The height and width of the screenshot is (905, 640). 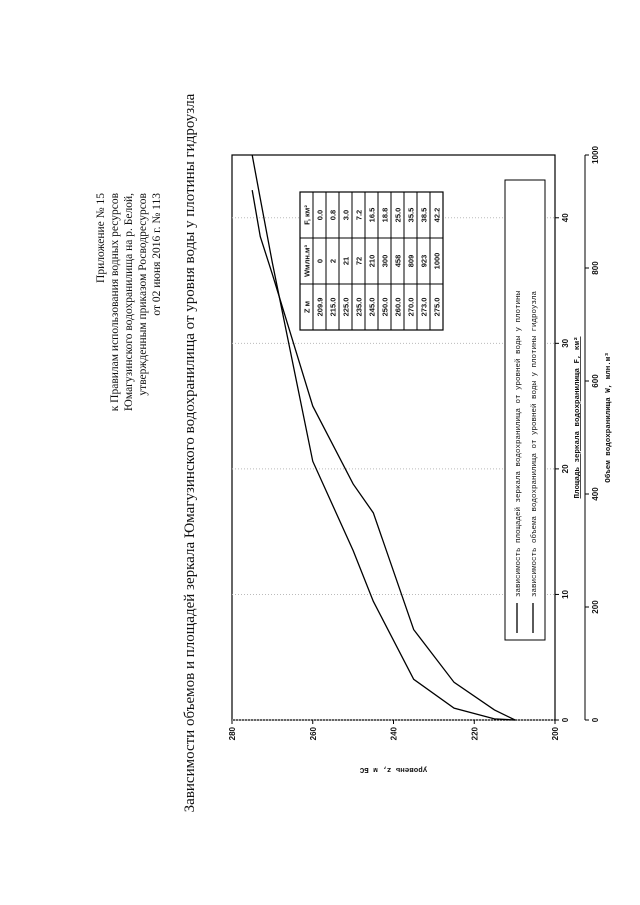 I want to click on table-cell: 250.0, so click(x=385, y=307).